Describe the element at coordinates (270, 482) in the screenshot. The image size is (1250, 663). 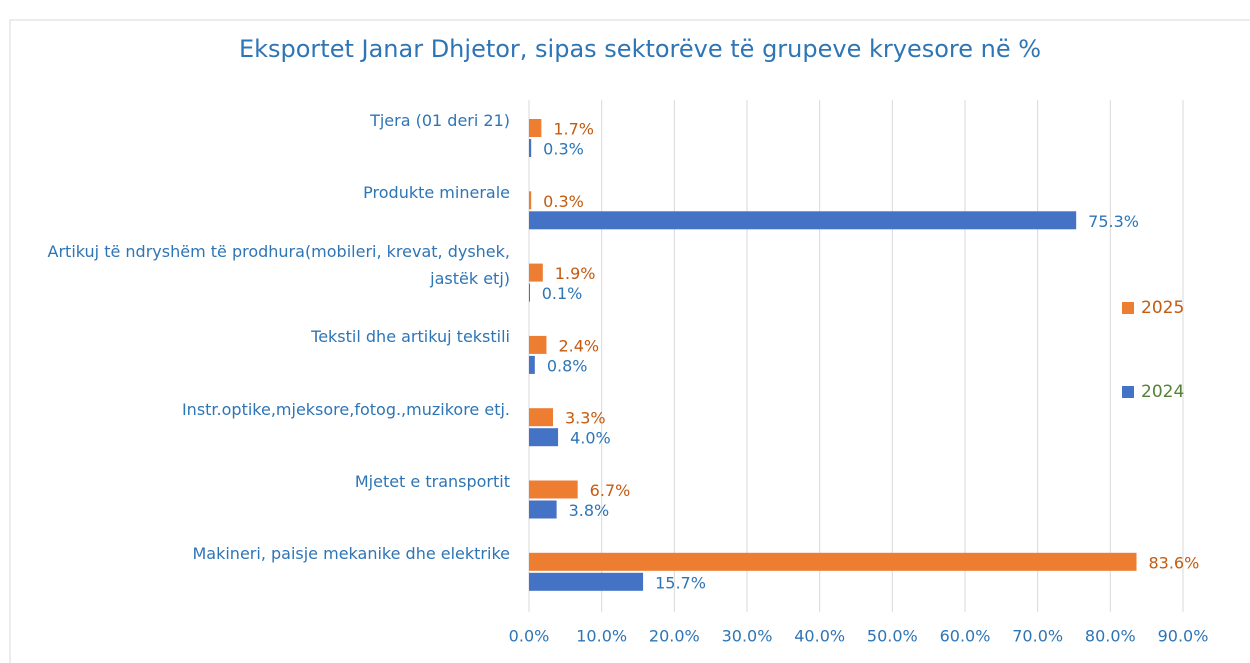
I see `category-label: Mjetet e transportit` at that location.